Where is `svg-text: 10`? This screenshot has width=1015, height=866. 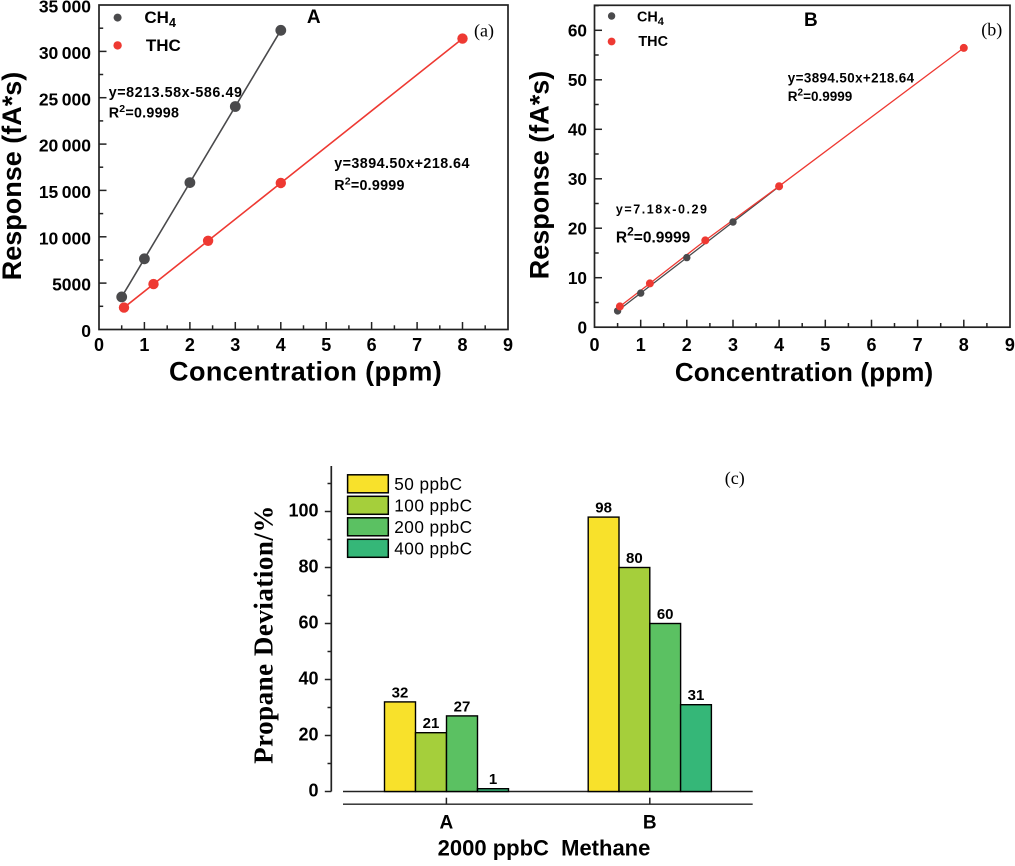 svg-text: 10 is located at coordinates (577, 278).